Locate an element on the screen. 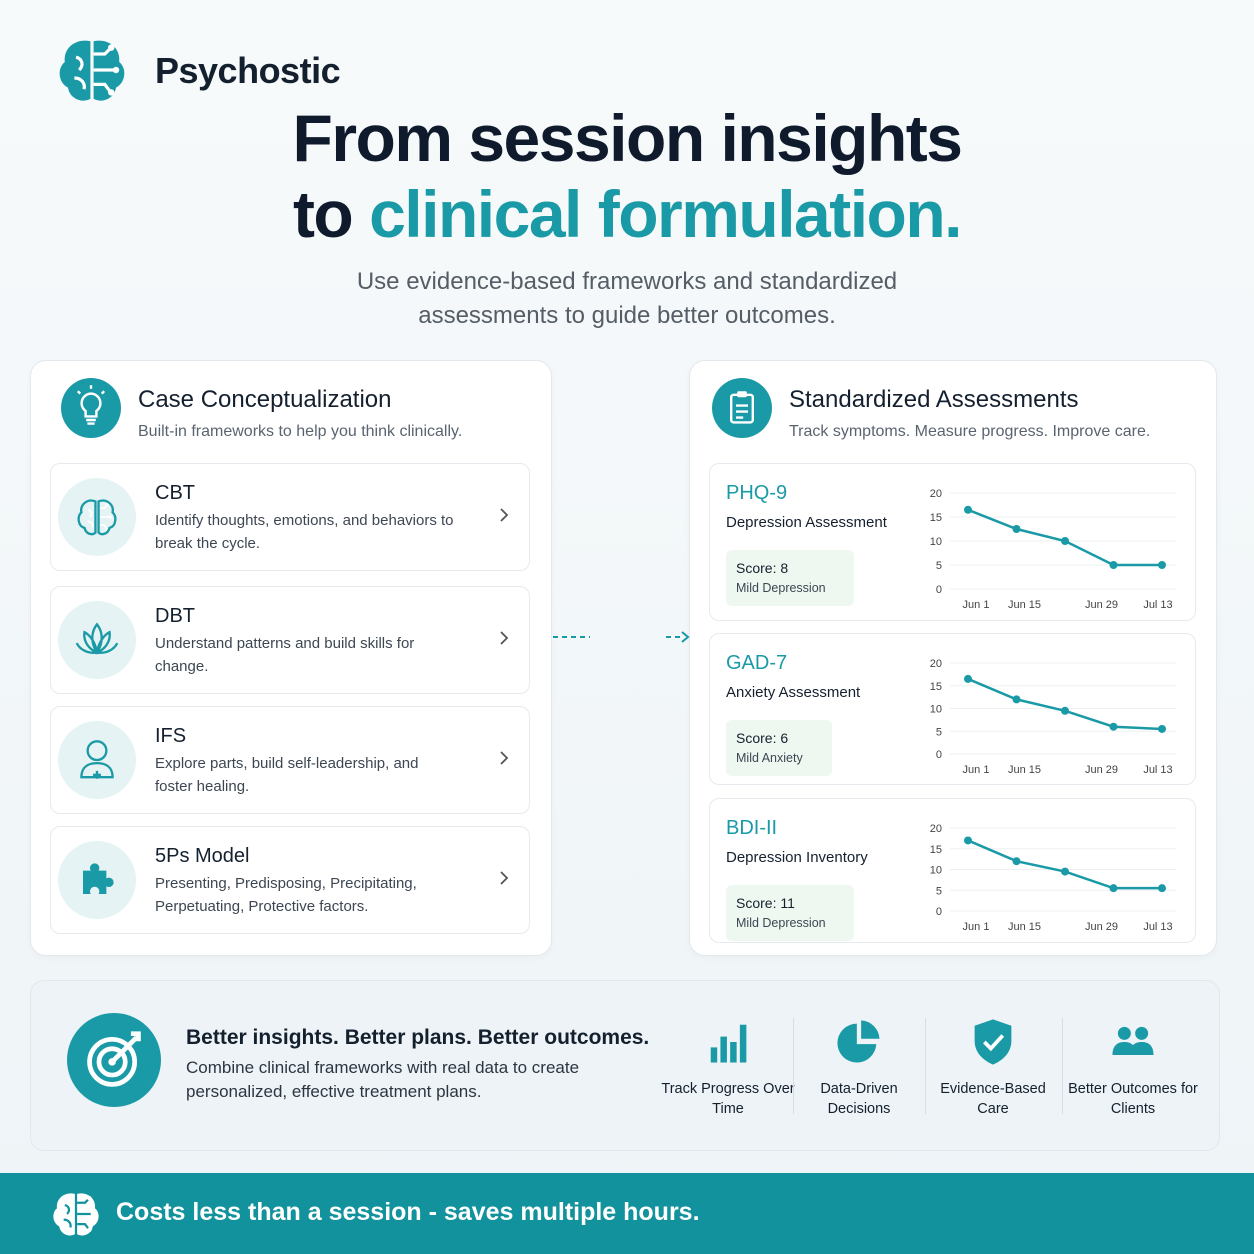 This screenshot has width=1254, height=1254. assessment-name: PHQ-9 is located at coordinates (757, 493).